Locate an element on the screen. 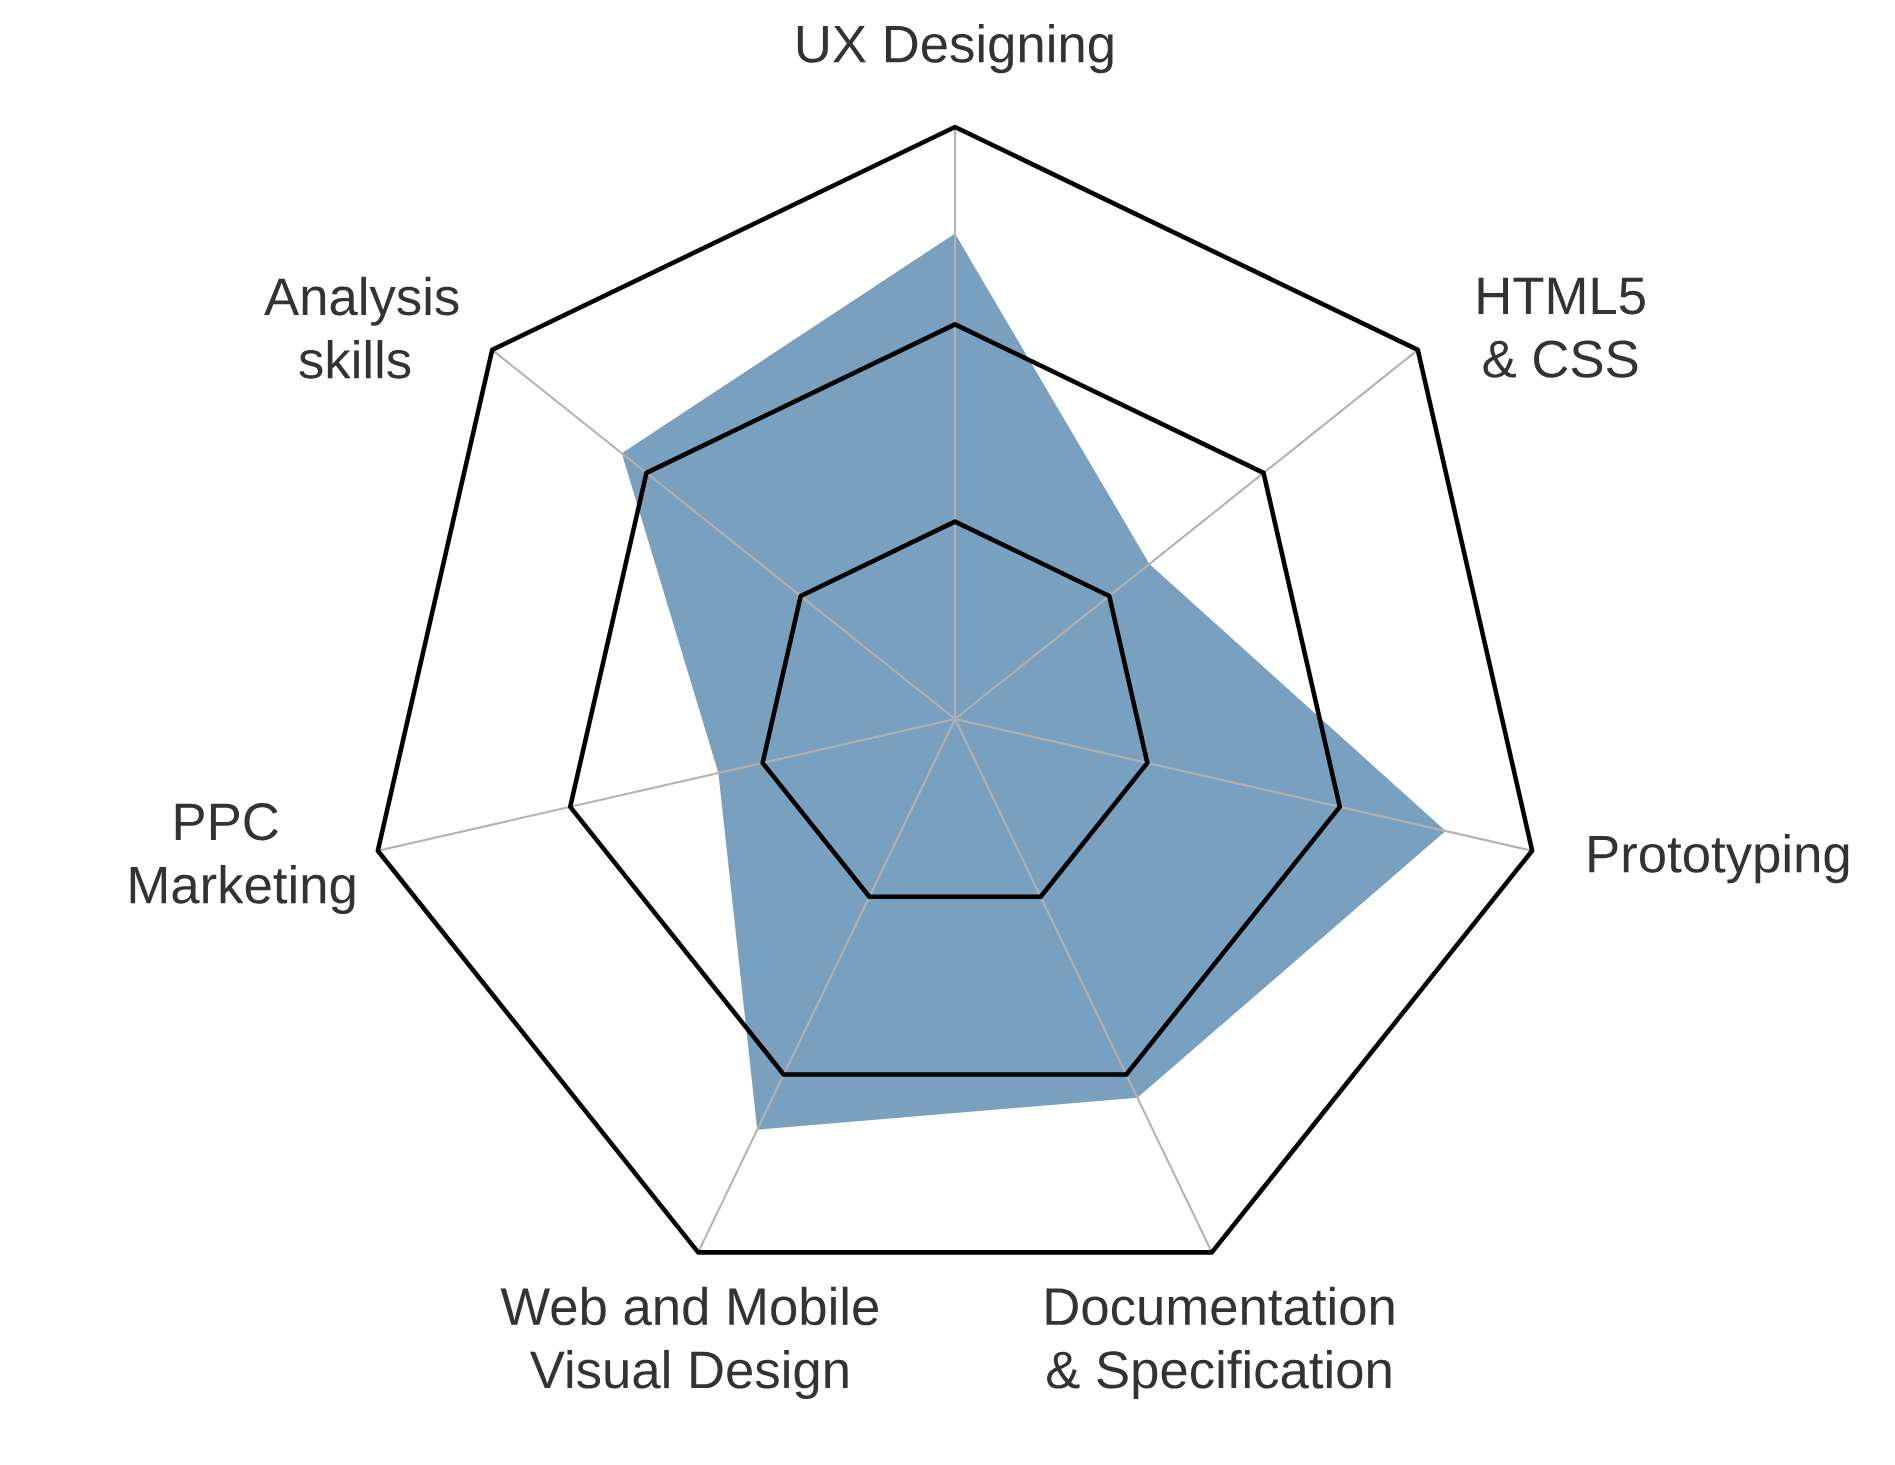  spoke-label: Documentation & Specification is located at coordinates (1220, 1343).